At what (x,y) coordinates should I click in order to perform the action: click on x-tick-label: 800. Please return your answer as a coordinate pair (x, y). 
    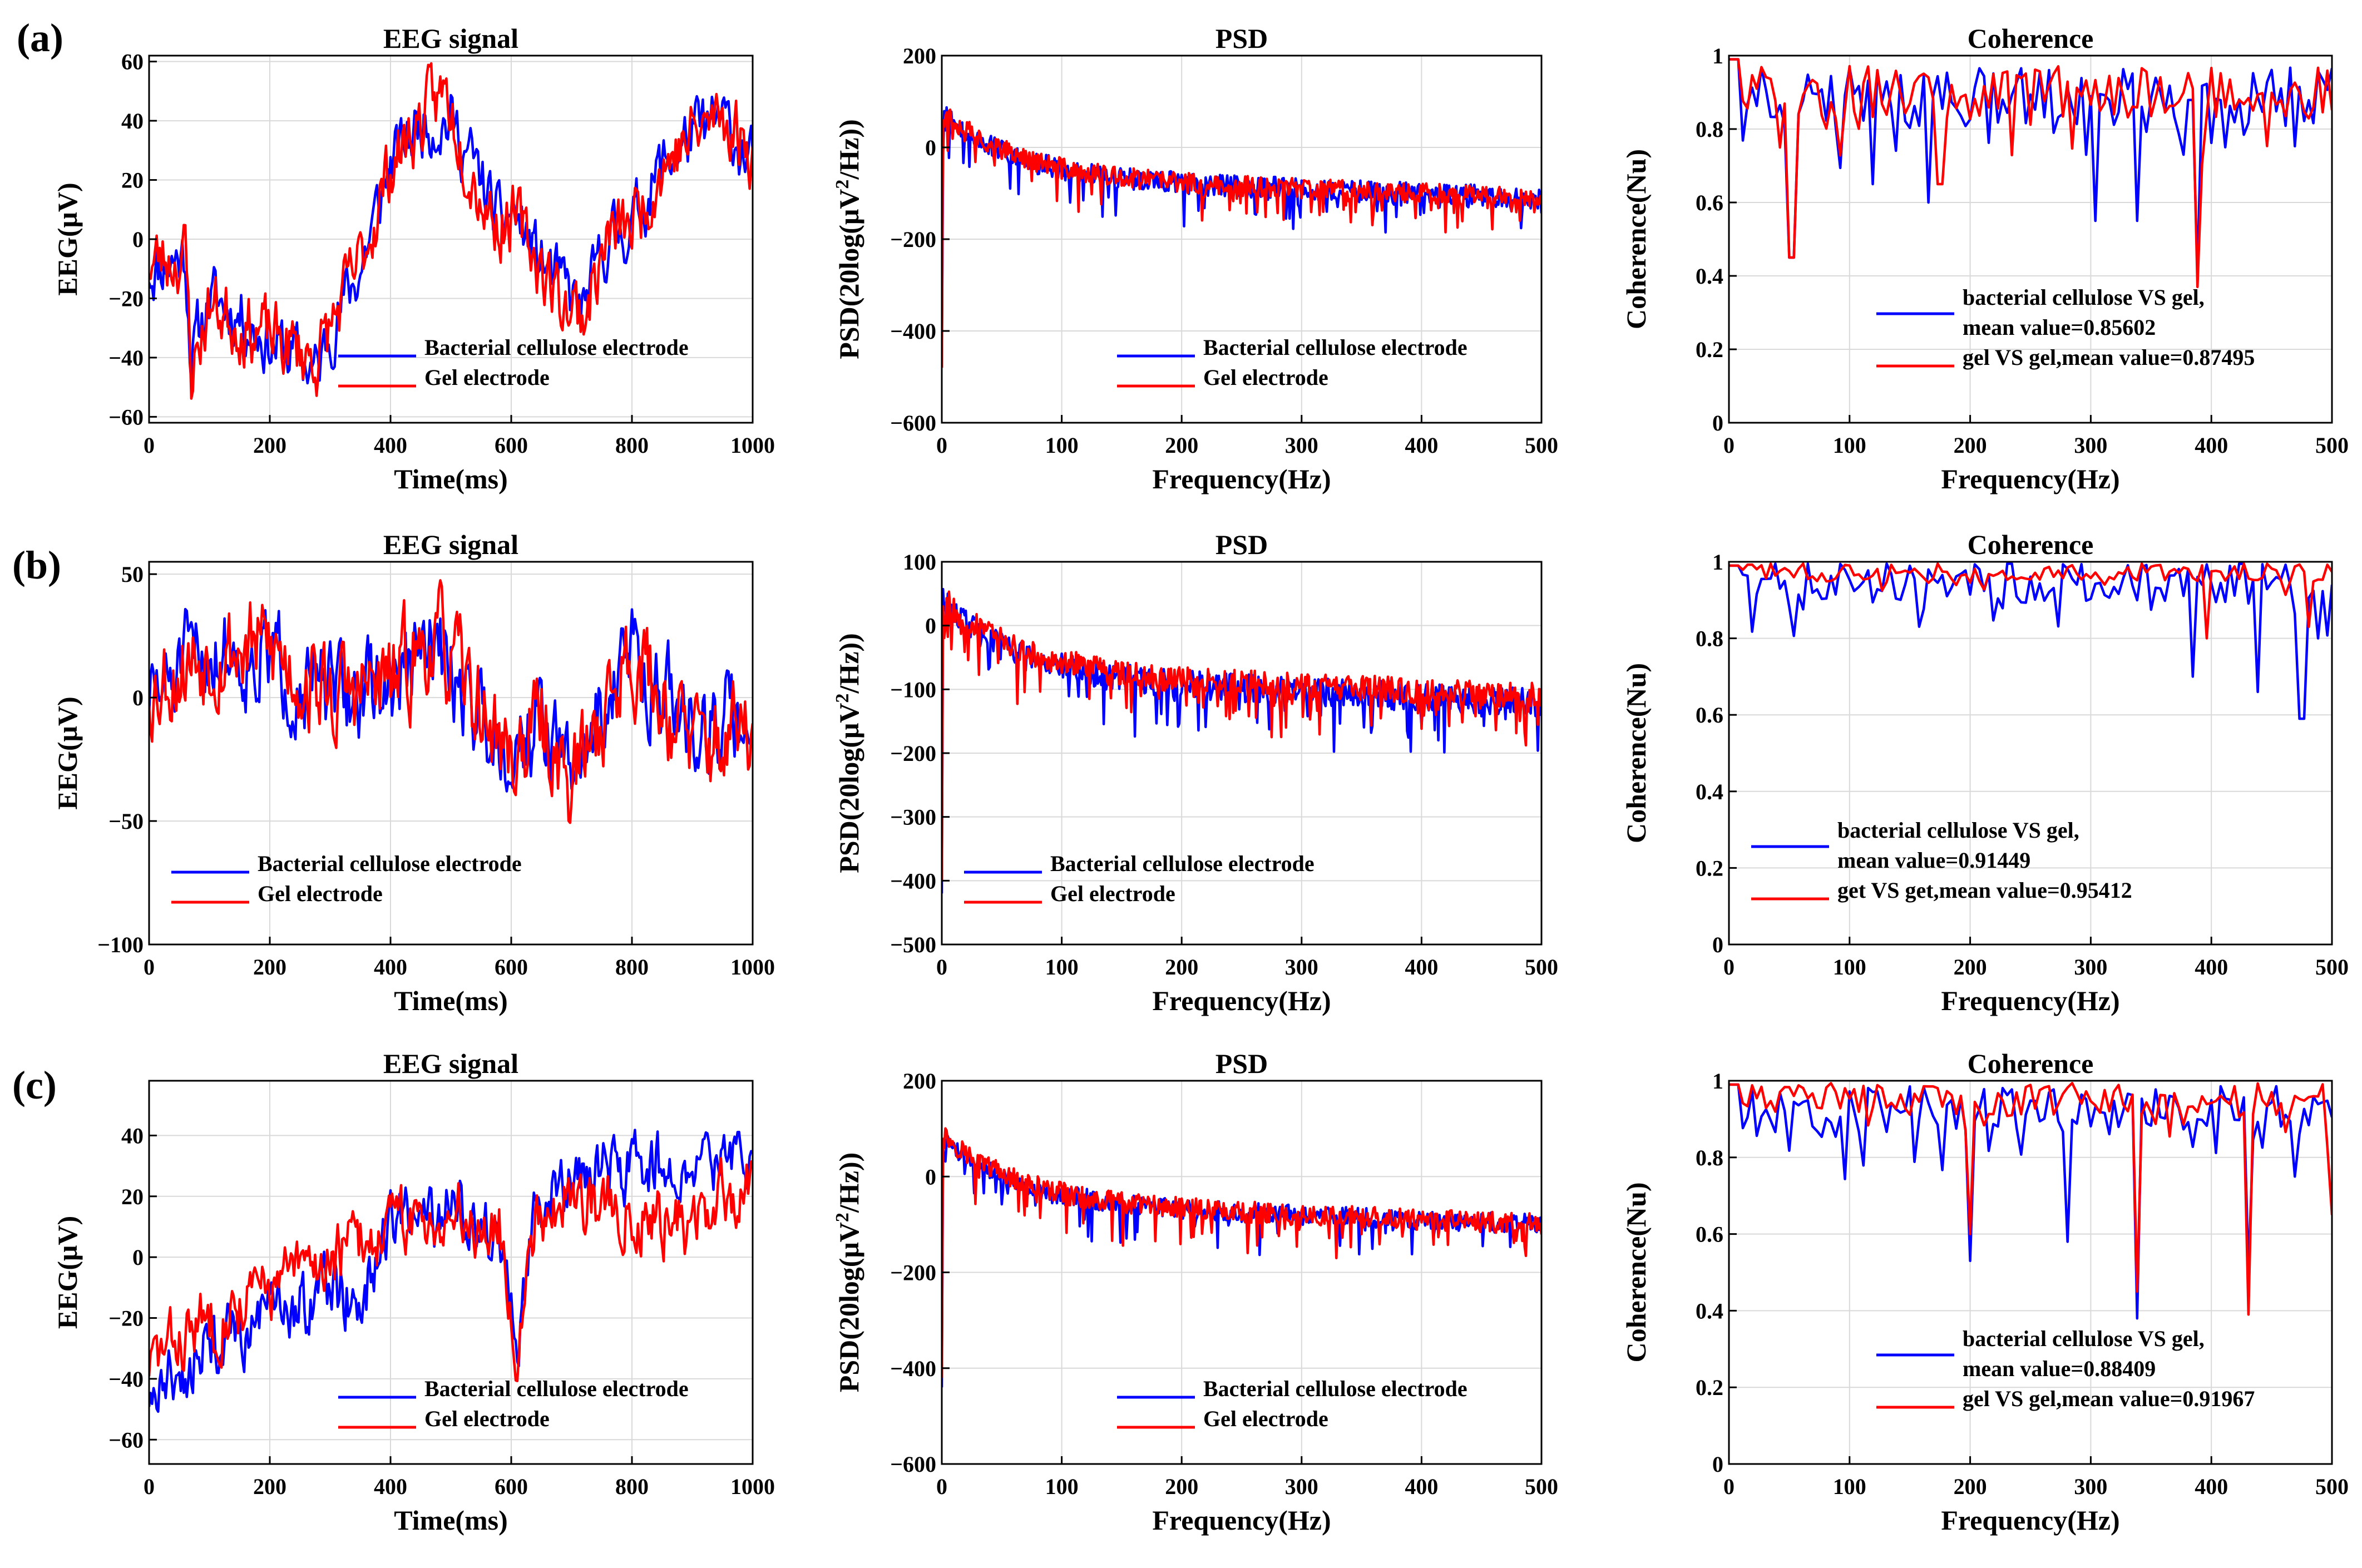
    Looking at the image, I should click on (632, 1486).